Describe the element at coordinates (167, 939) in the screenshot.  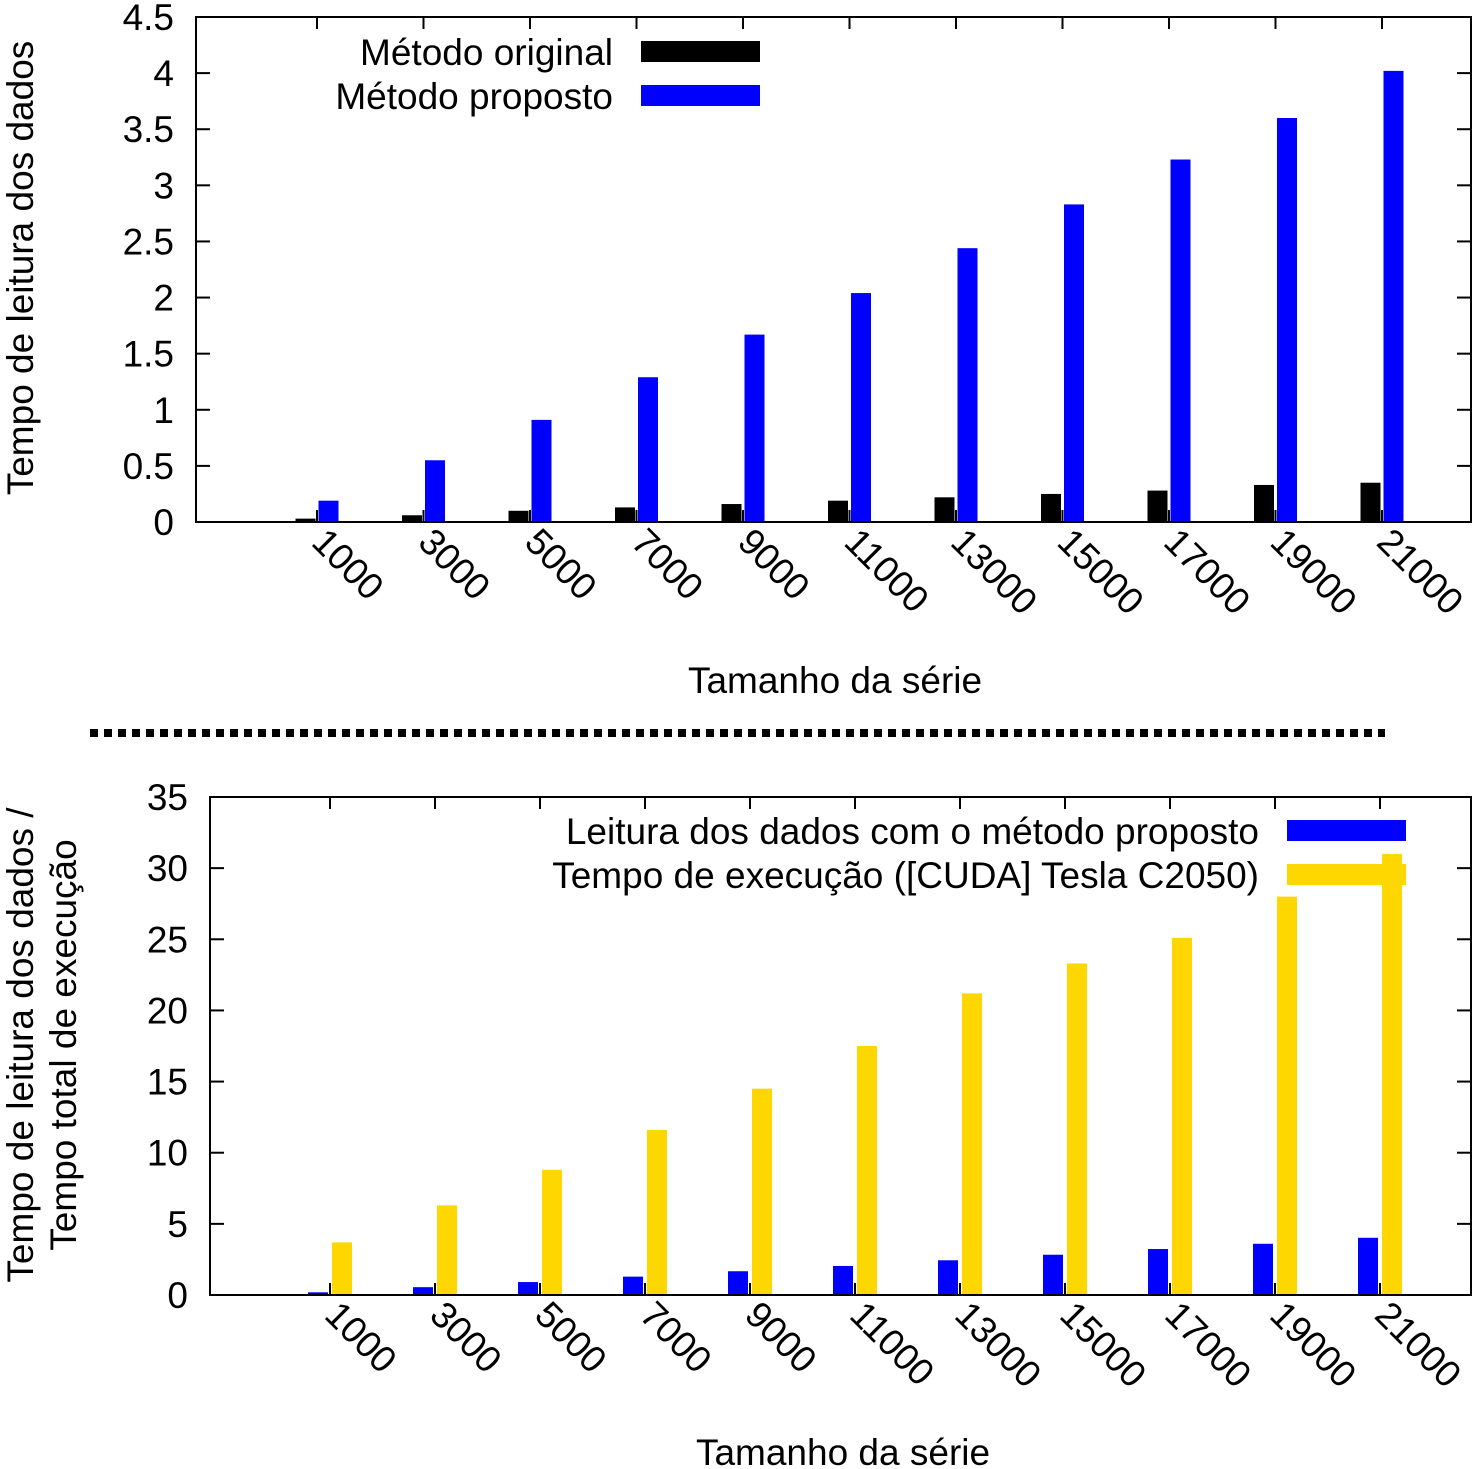
I see `y-tick-label: 25` at that location.